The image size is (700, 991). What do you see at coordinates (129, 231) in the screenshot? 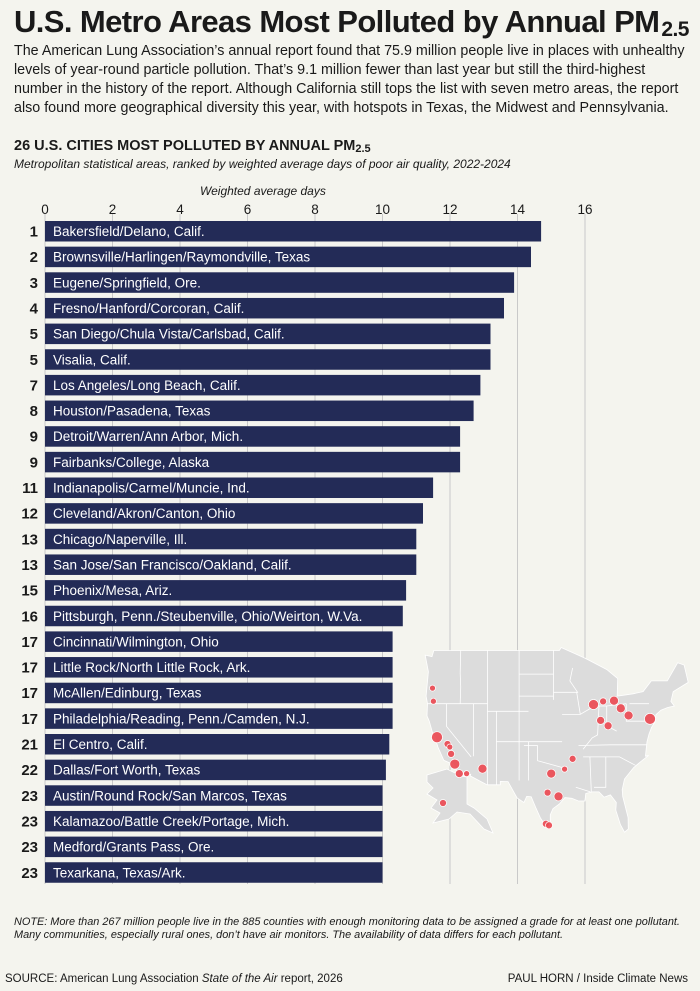
I see `bar-label: Bakersfield/Delano, Calif.` at bounding box center [129, 231].